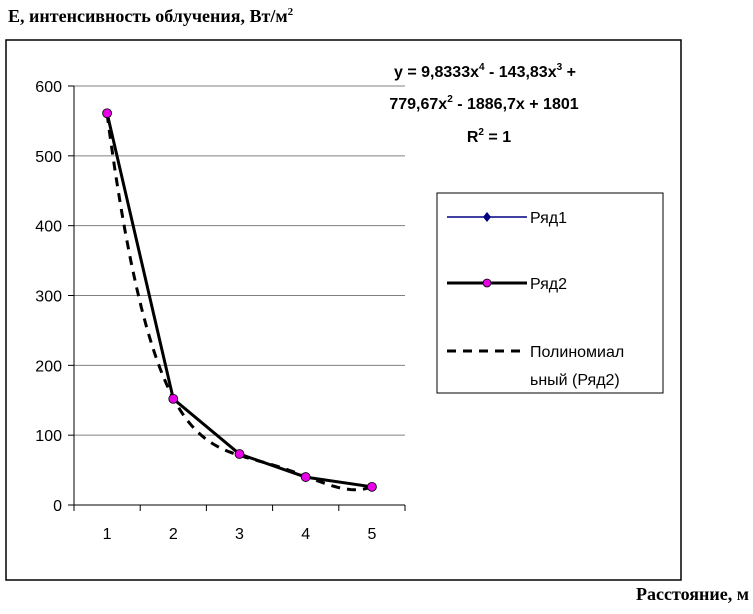  I want to click on y-tick-labels: 0 100 200 300 400 500 600, so click(48, 297).